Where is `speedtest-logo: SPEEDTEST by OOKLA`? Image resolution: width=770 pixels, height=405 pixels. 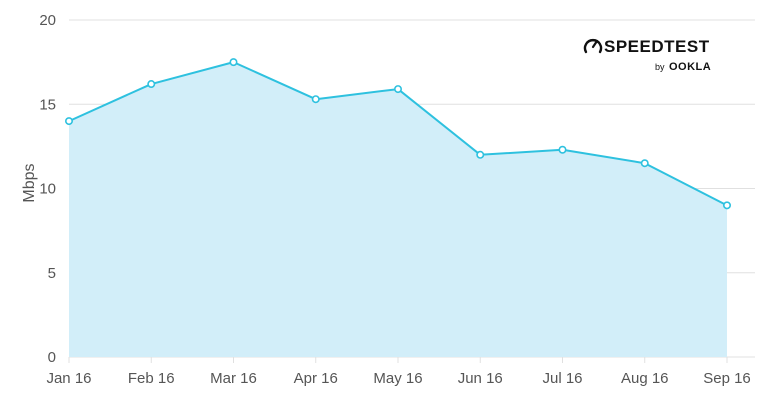 speedtest-logo: SPEEDTEST by OOKLA is located at coordinates (647, 55).